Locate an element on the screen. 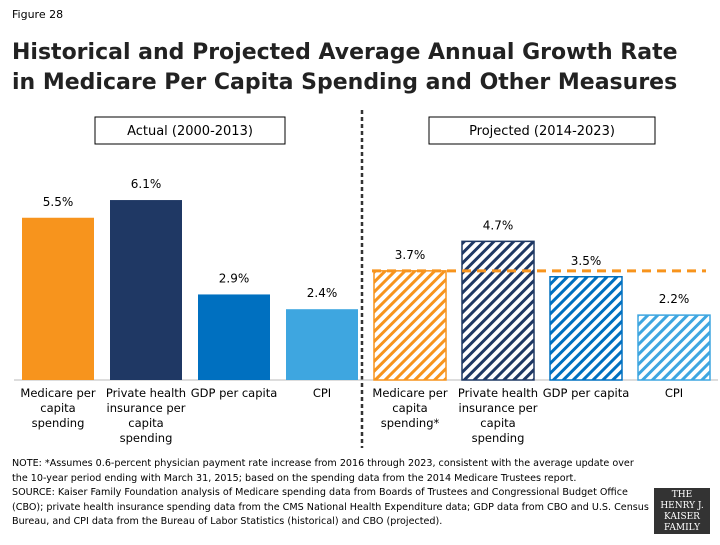 This screenshot has height=545, width=720. value-label: 2.9% is located at coordinates (234, 278).